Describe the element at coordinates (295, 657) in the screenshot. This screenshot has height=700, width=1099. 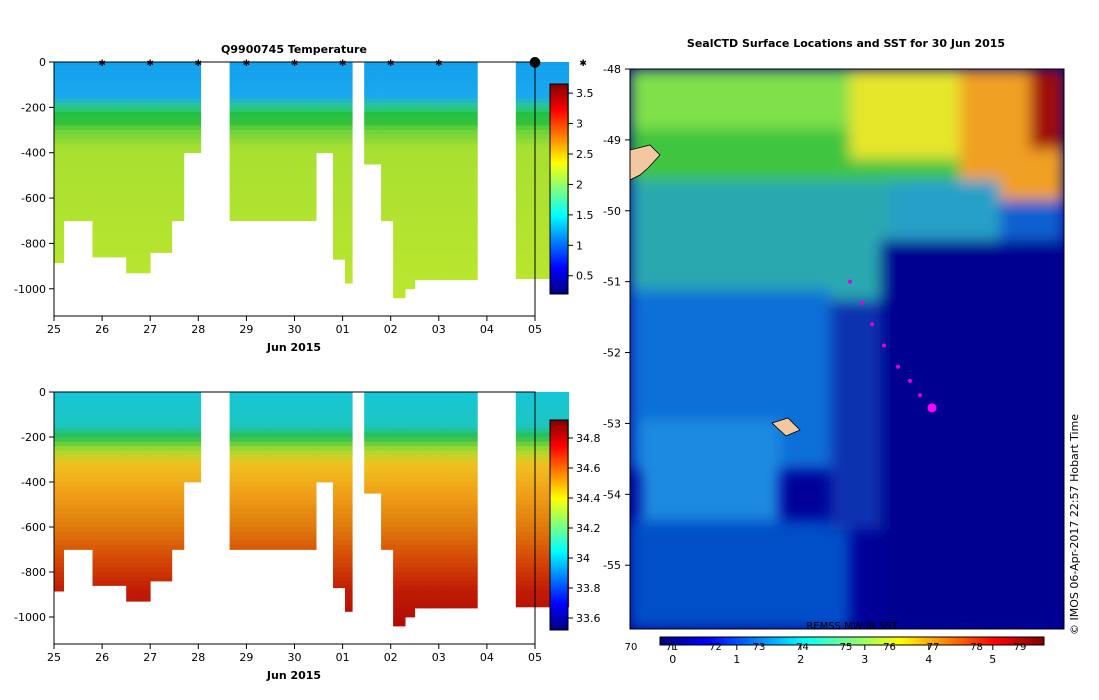
I see `salinity-xtick-5: 30` at that location.